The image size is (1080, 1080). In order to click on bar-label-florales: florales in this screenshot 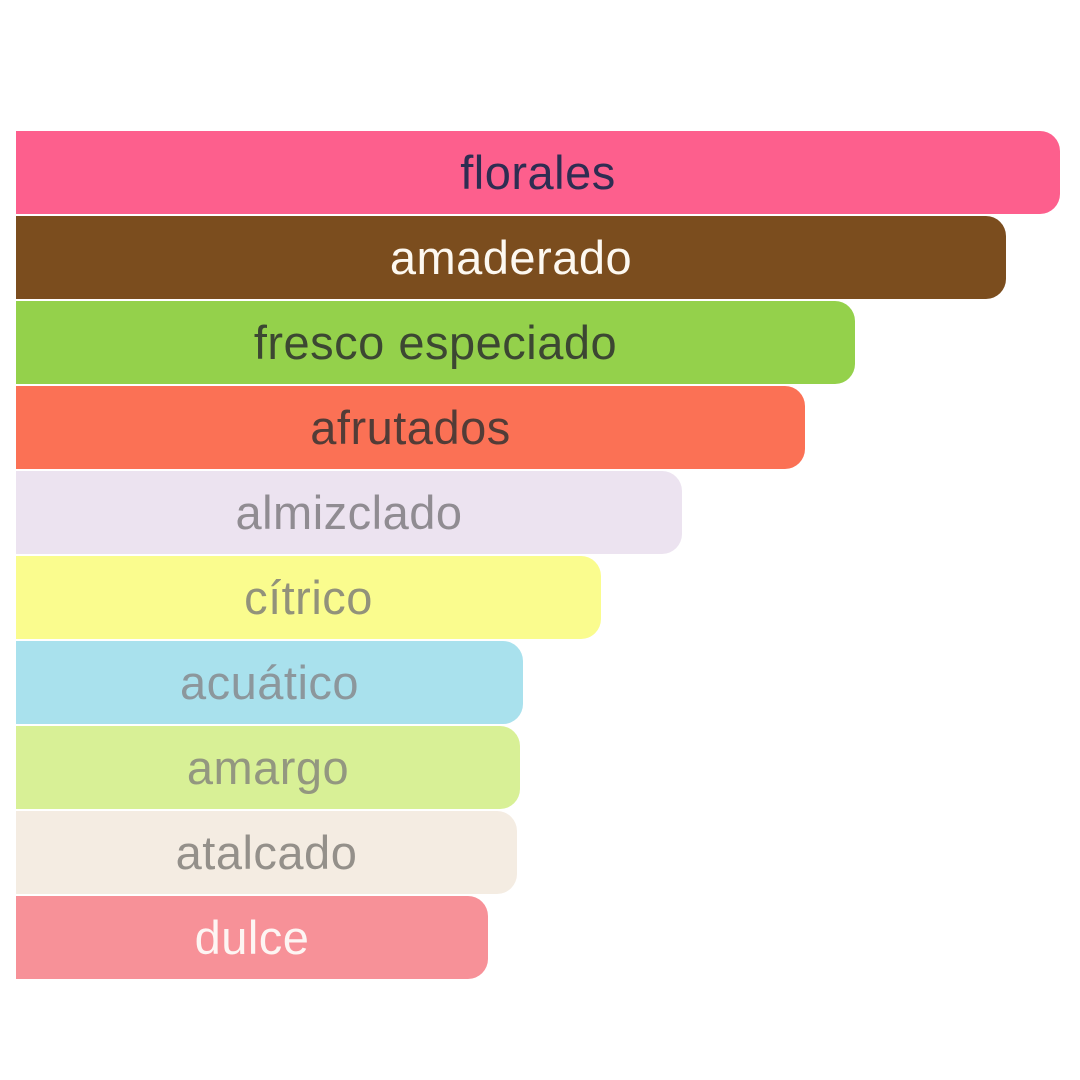, I will do `click(538, 172)`.